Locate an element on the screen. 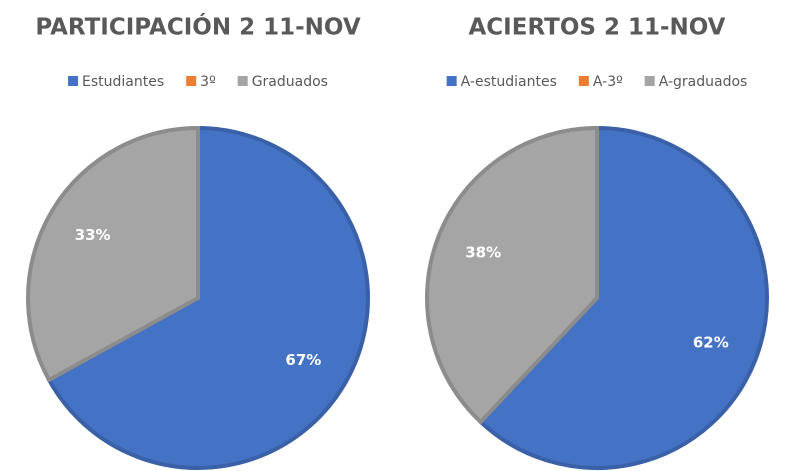 The width and height of the screenshot is (788, 471). legend-label: A-3º is located at coordinates (608, 82).